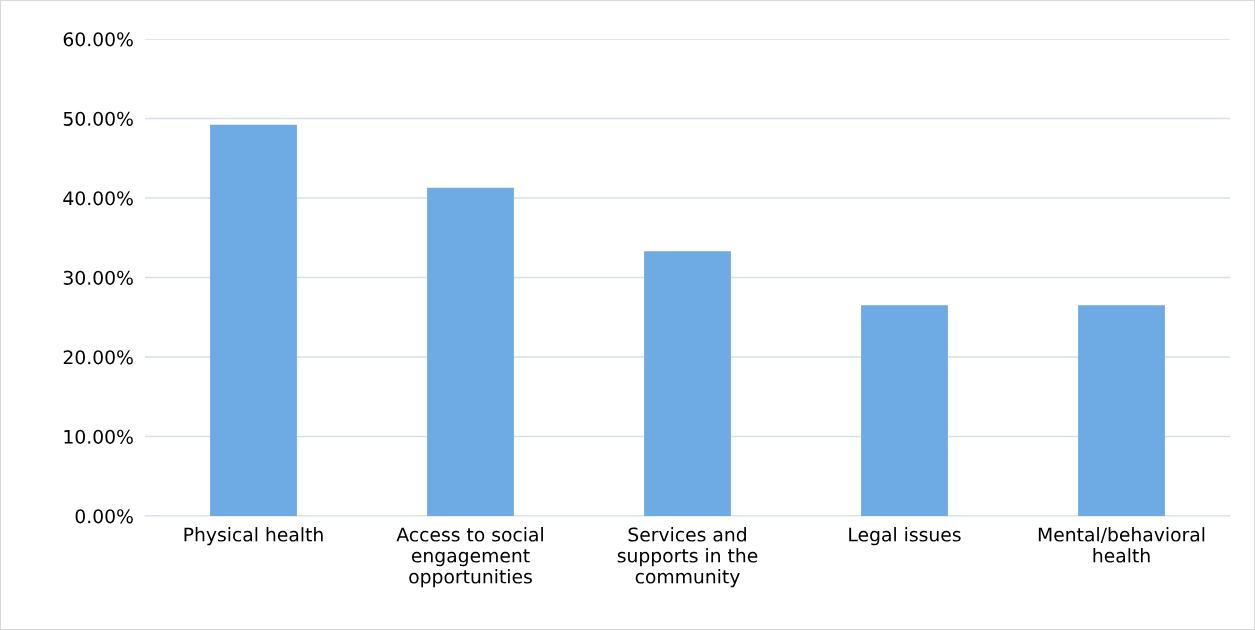 This screenshot has width=1255, height=630. Describe the element at coordinates (905, 536) in the screenshot. I see `x-tick-label: Legal issues` at that location.